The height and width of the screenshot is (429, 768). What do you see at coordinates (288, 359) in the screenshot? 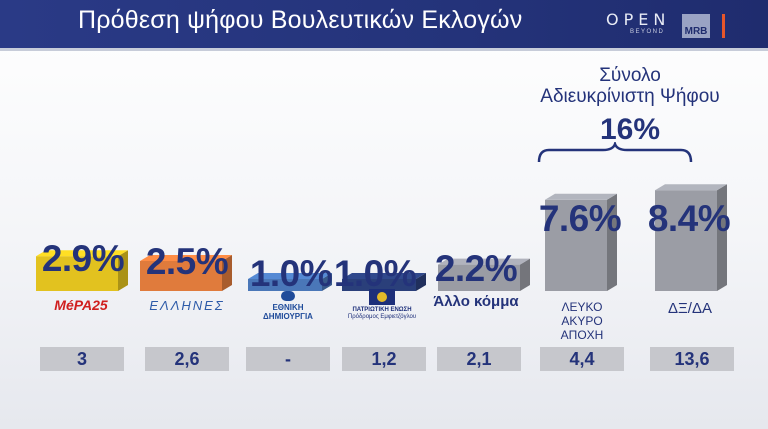
I see `previous-value-ethniki: -` at bounding box center [288, 359].